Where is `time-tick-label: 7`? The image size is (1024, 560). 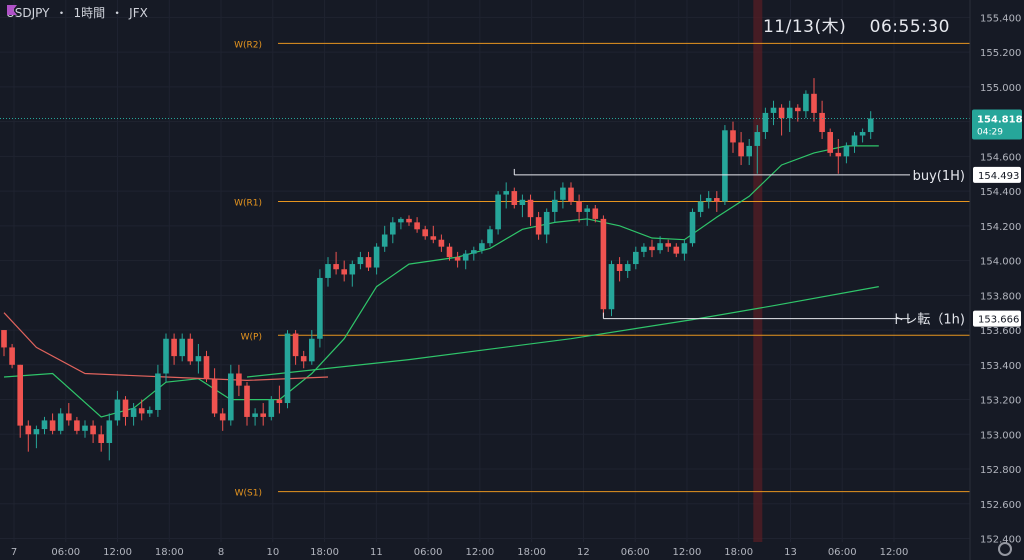
time-tick-label: 7 is located at coordinates (14, 552).